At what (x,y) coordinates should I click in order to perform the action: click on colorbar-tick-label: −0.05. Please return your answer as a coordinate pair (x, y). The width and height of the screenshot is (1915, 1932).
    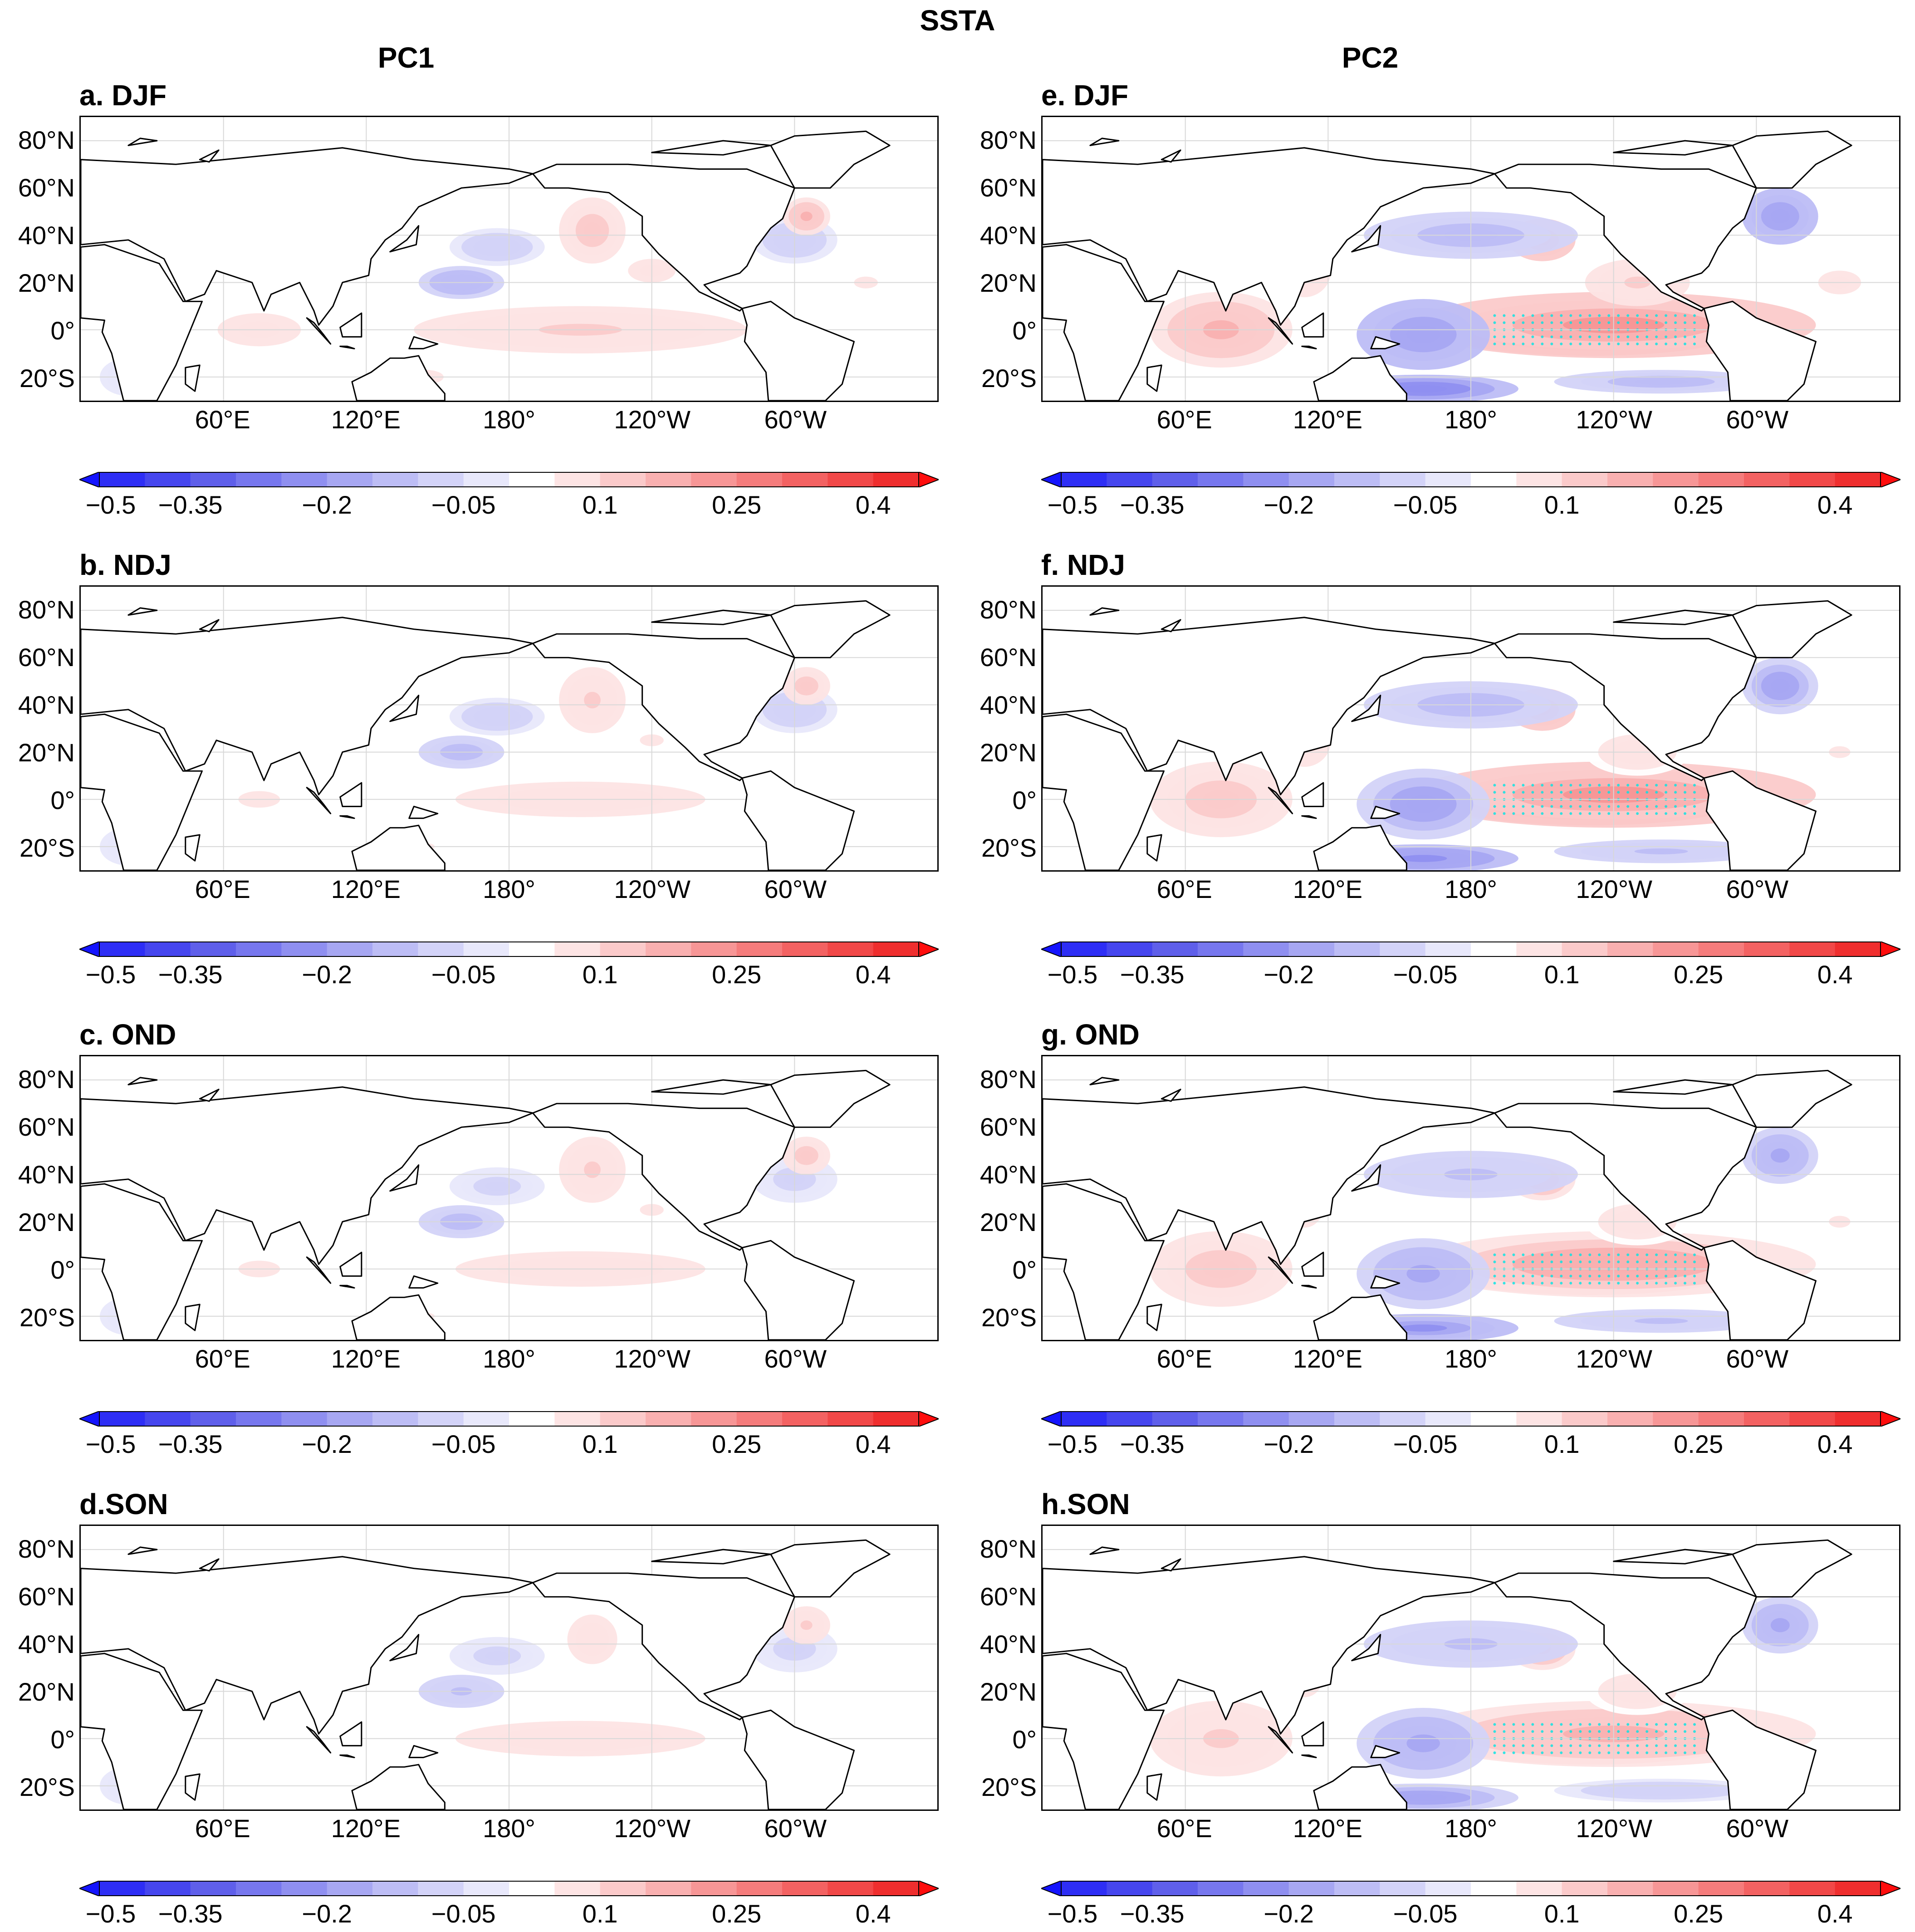
    Looking at the image, I should click on (1425, 1444).